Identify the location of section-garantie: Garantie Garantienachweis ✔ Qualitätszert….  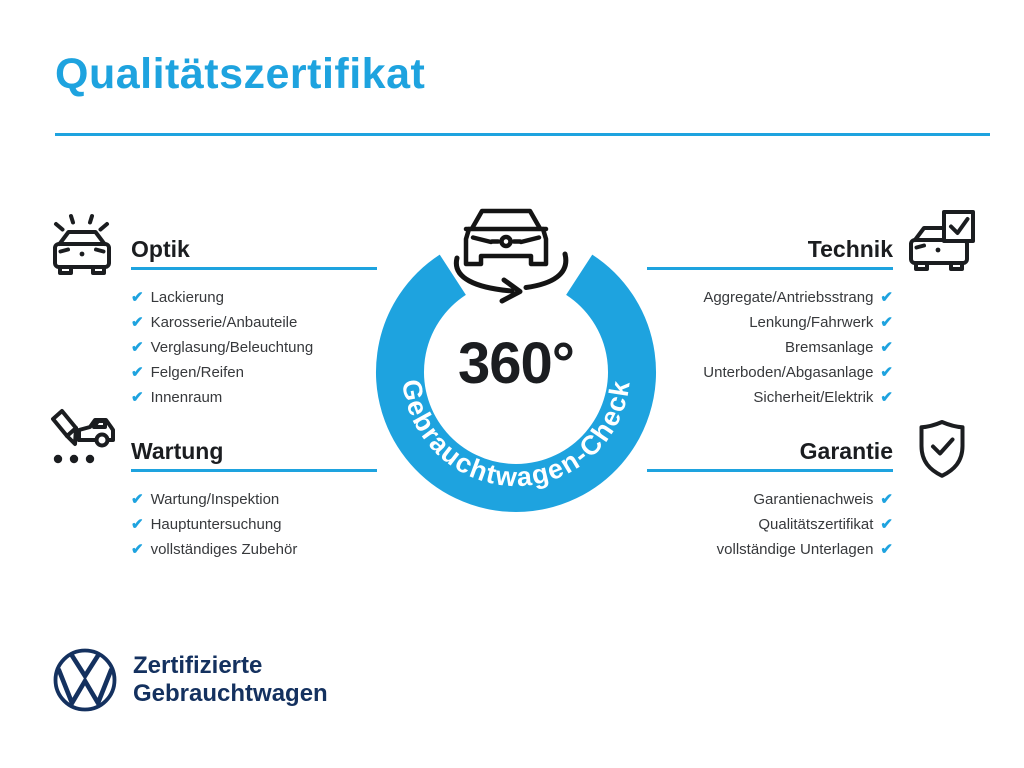
(770, 502).